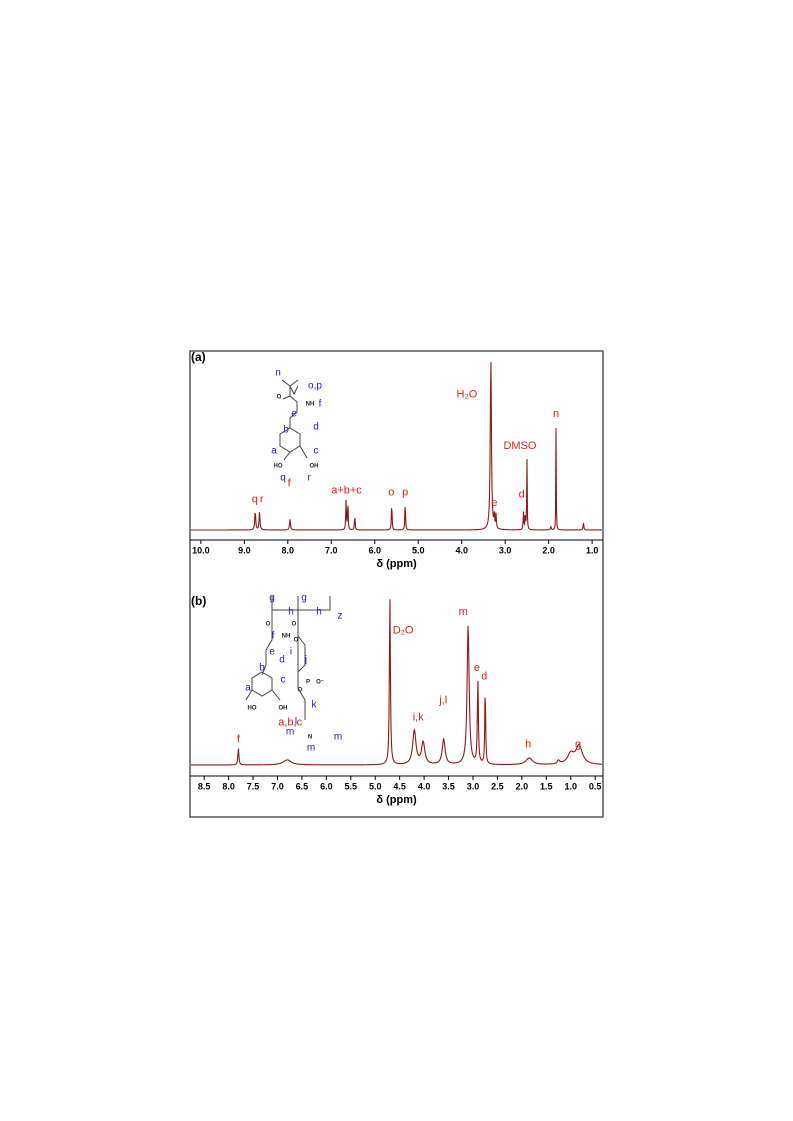 The height and width of the screenshot is (1121, 793). Describe the element at coordinates (546, 786) in the screenshot. I see `x-tick-label: 1.5` at that location.